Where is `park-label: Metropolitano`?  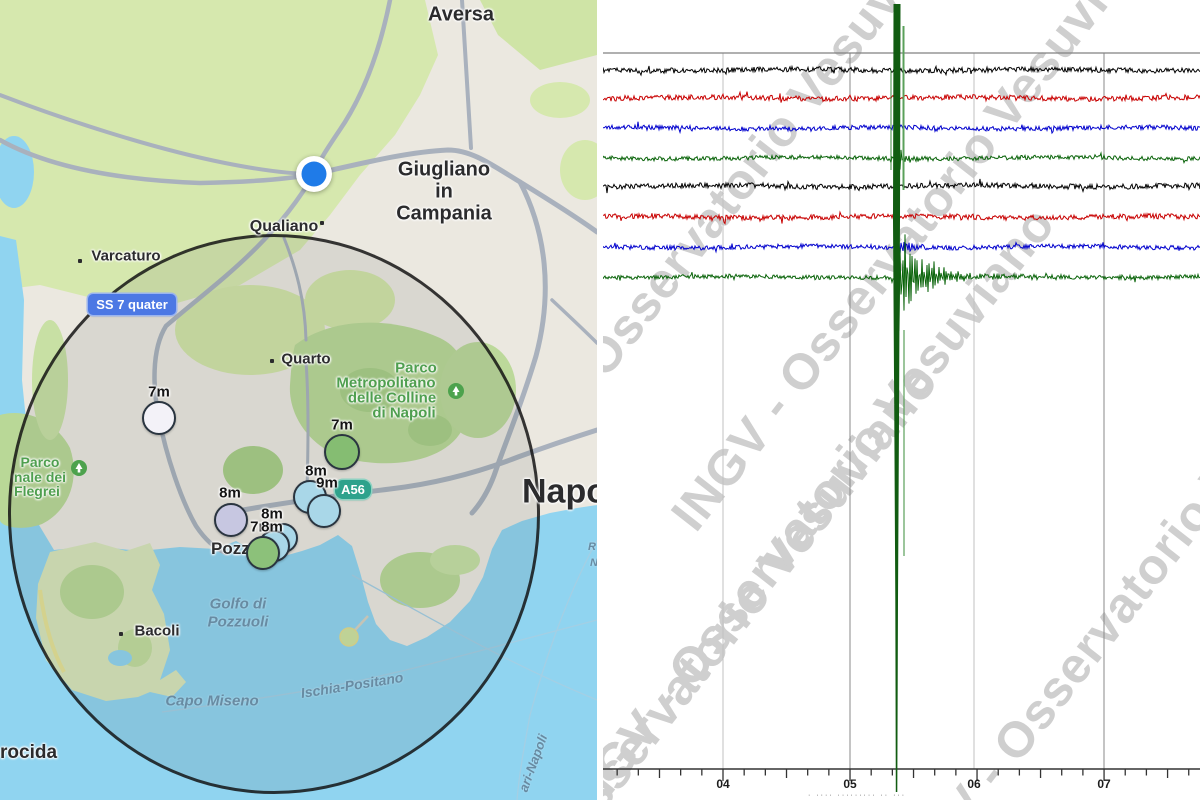
park-label: Metropolitano is located at coordinates (386, 383).